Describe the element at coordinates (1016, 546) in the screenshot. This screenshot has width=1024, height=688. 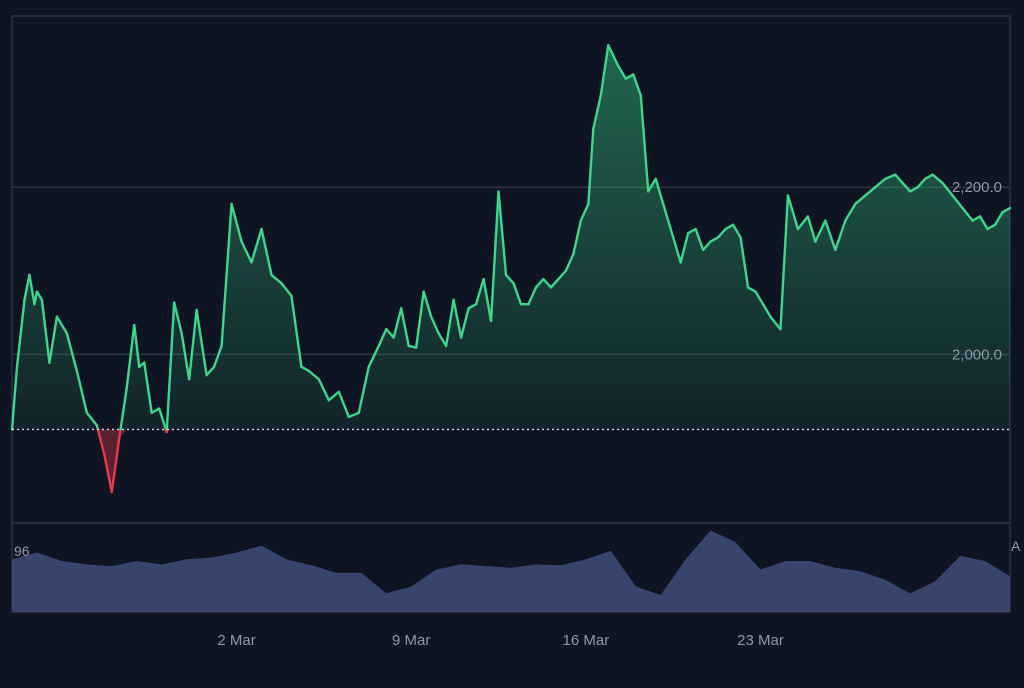
I see `volume-right-label: A` at that location.